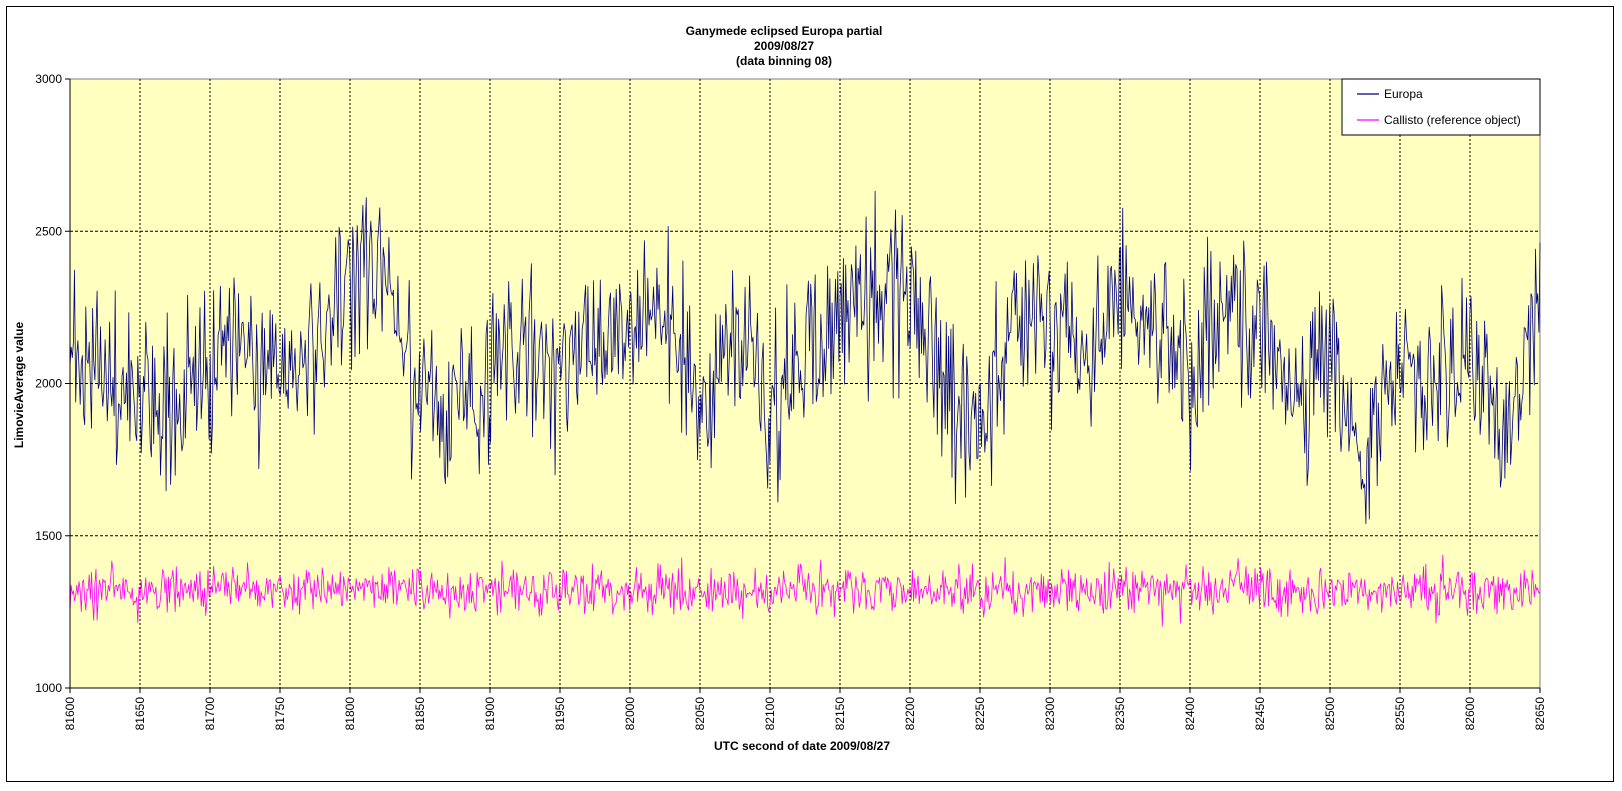  What do you see at coordinates (770, 714) in the screenshot?
I see `x-tick-label: 82100` at bounding box center [770, 714].